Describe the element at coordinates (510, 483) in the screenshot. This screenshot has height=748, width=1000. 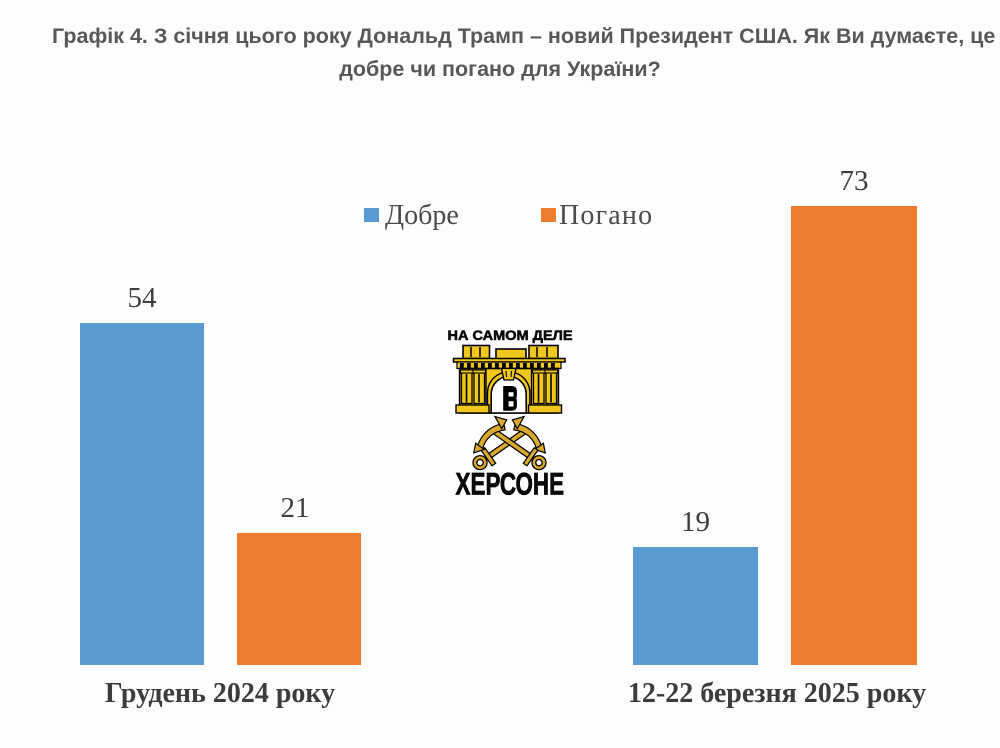
I see `svg-text: ХЕРСОНЕ` at that location.